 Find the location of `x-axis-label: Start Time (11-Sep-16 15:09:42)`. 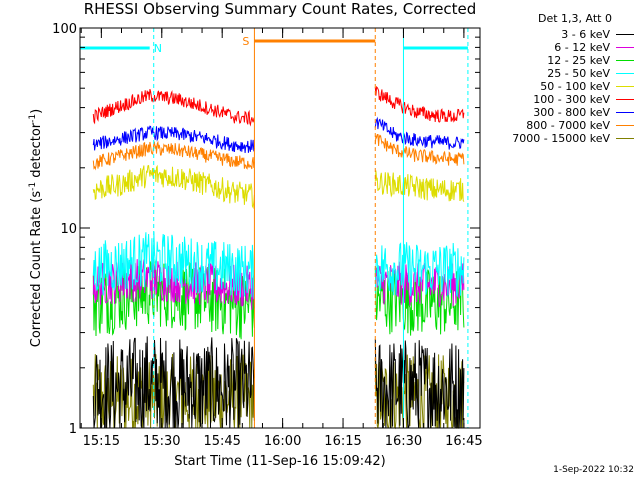

x-axis-label: Start Time (11-Sep-16 15:09:42) is located at coordinates (280, 461).